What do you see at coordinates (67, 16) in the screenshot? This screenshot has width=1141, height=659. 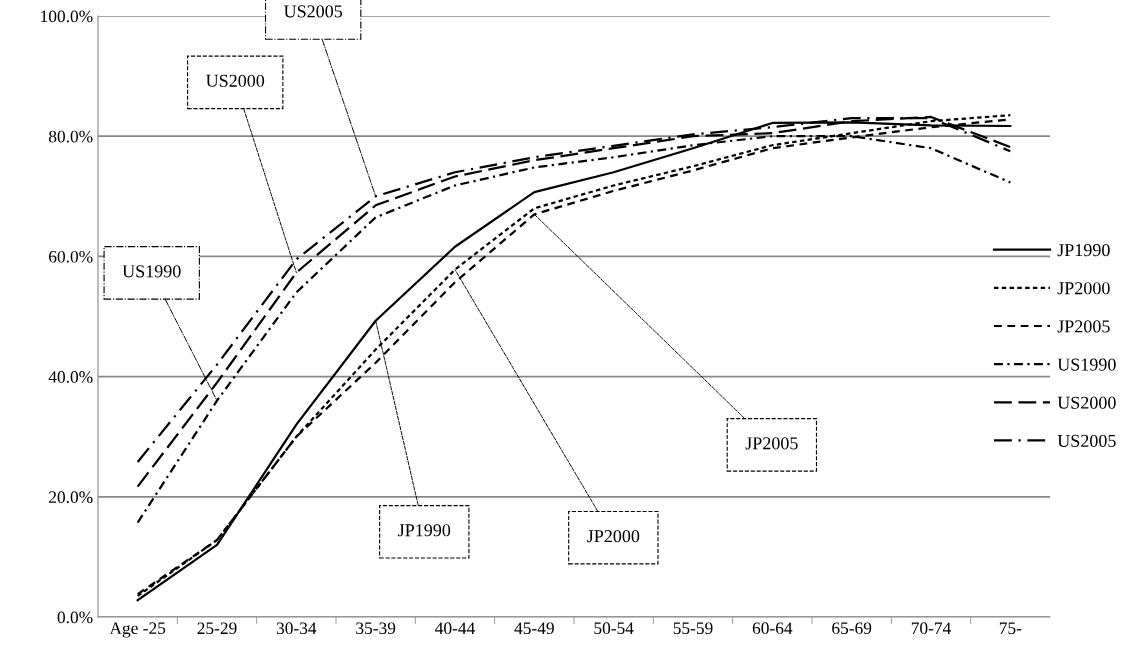 I see `y-tick-label: 100.0%` at bounding box center [67, 16].